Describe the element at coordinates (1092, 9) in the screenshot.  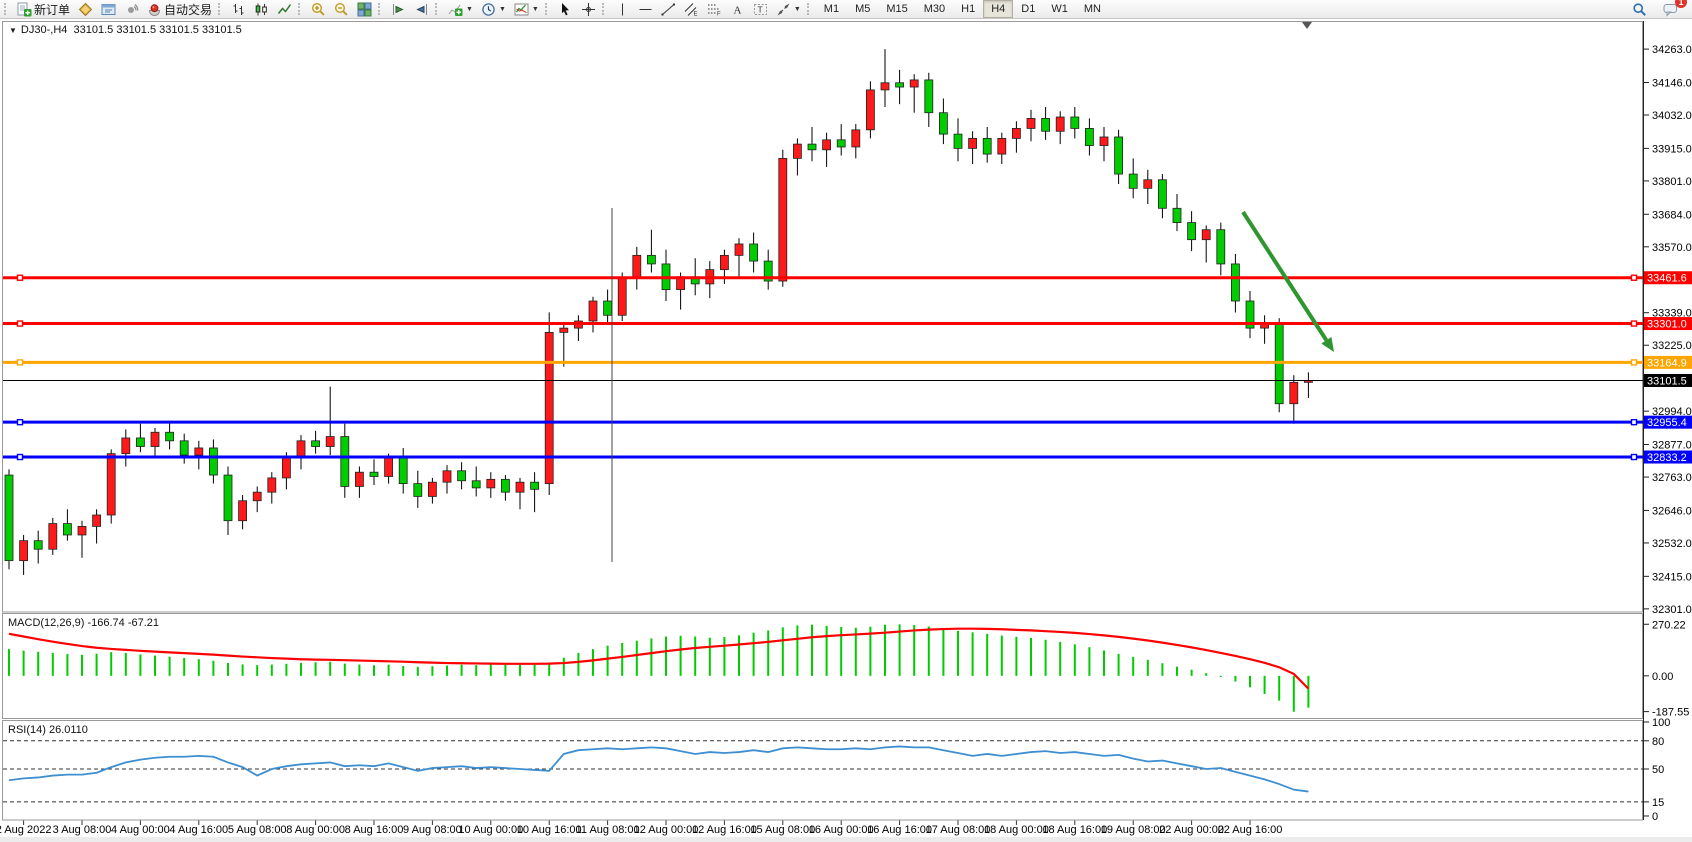
I see `timeframe-mn-button: MN` at that location.